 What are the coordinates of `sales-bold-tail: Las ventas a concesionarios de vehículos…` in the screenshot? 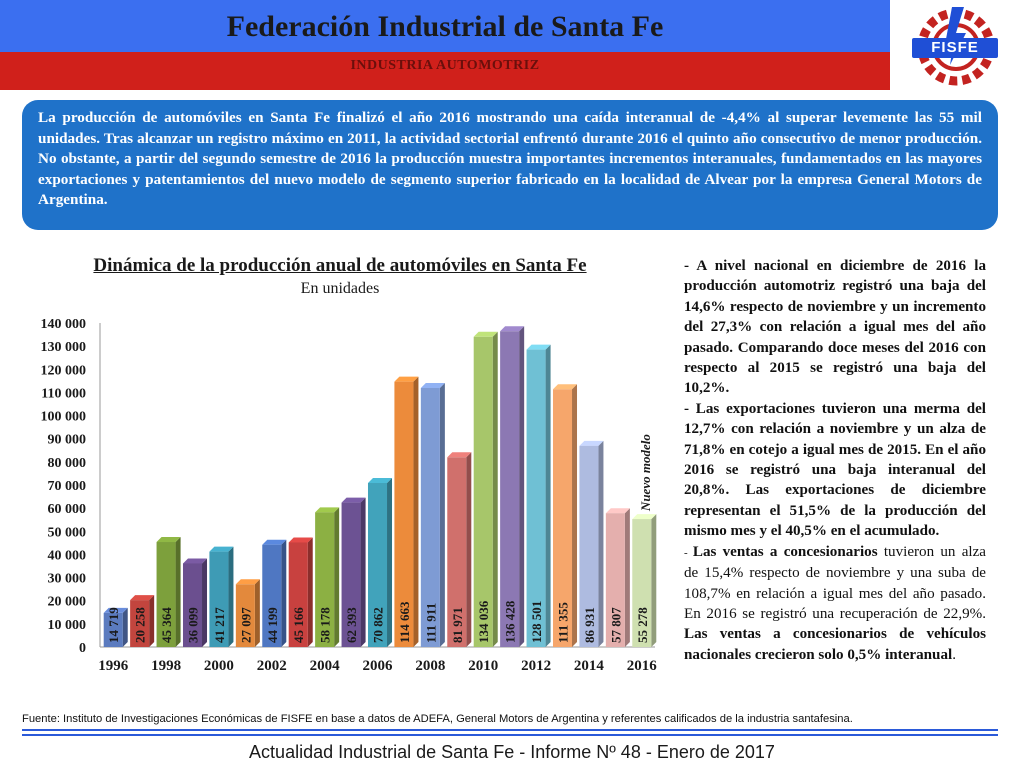 It's located at (835, 644).